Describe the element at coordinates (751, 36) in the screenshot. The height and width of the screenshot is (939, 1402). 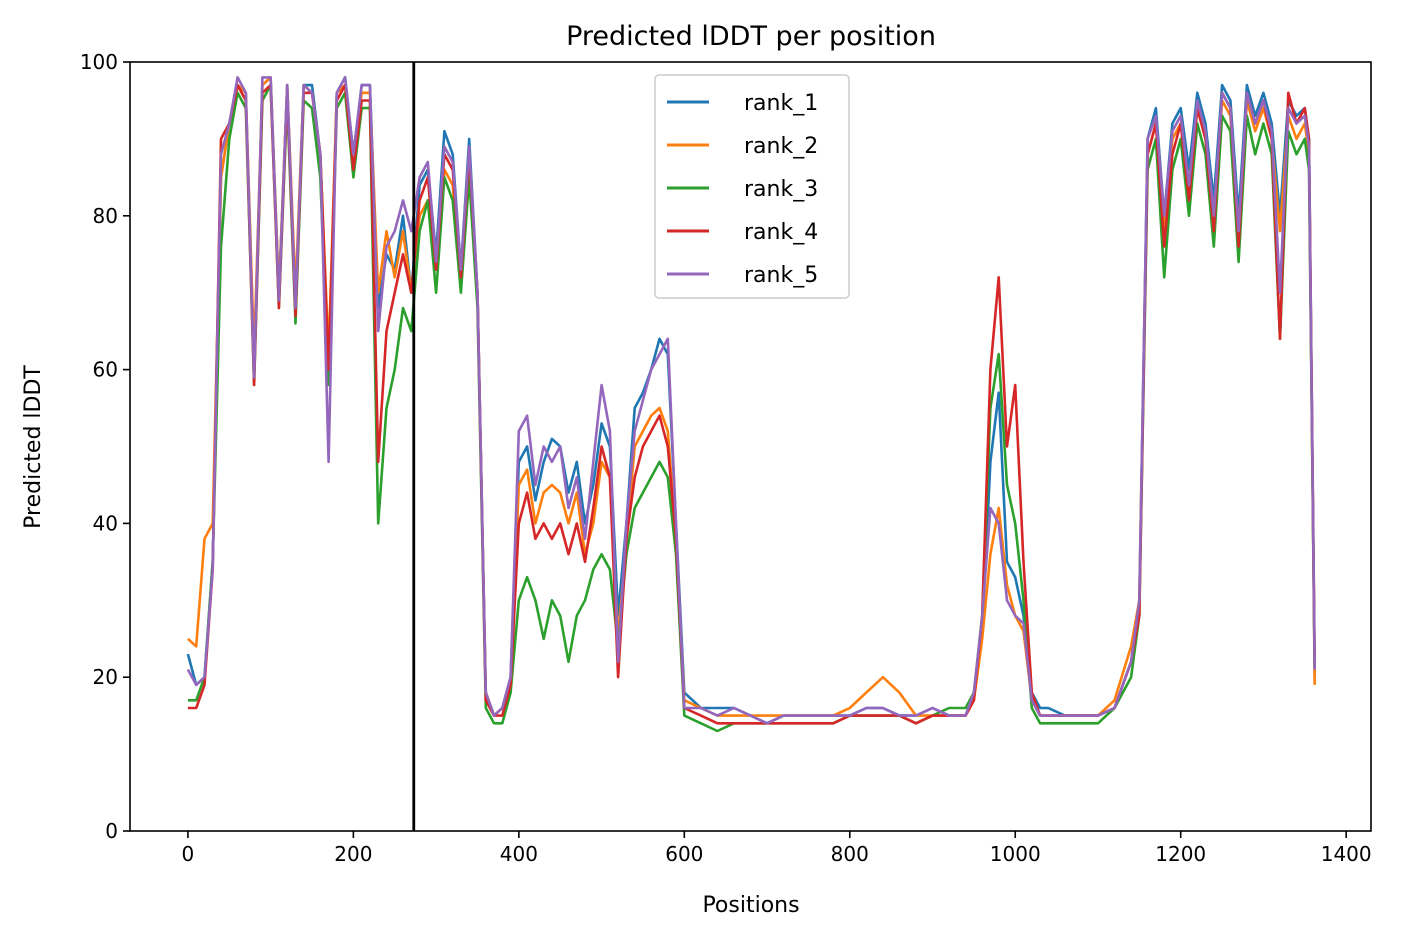
I see `chart-title: Predicted lDDT per position` at that location.